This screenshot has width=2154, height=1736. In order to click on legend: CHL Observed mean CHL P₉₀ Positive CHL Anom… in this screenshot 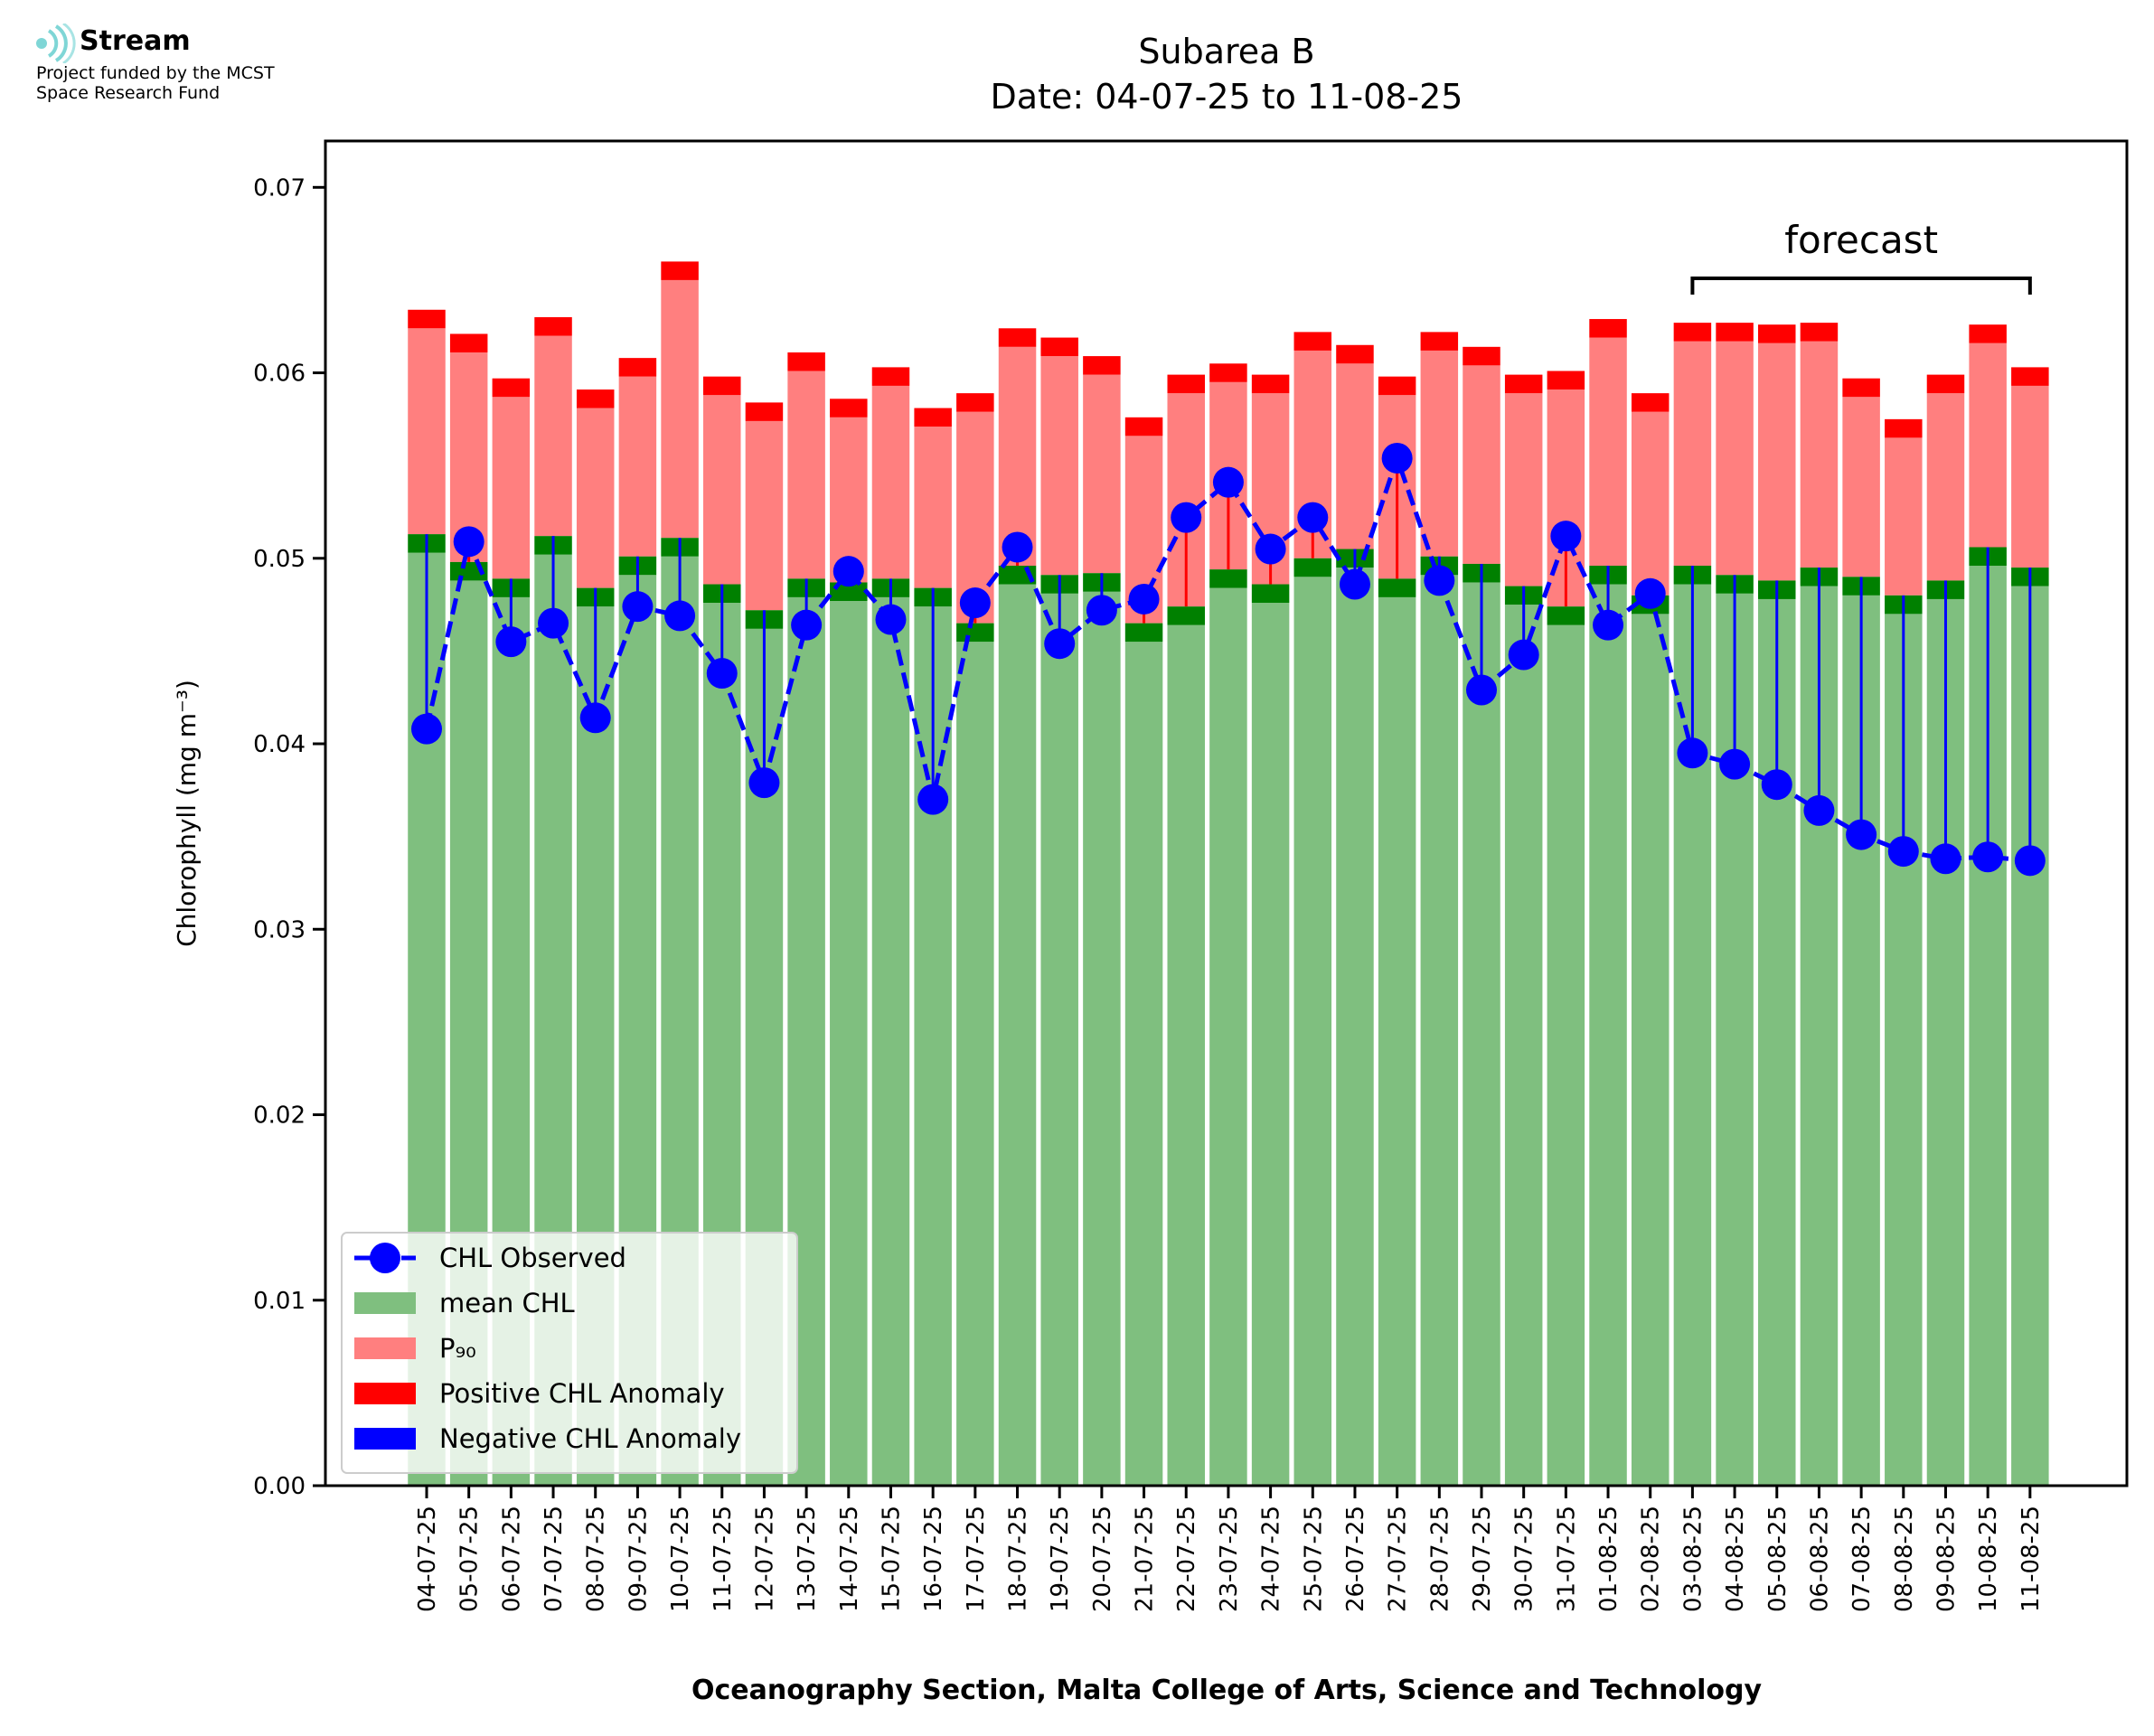, I will do `click(569, 1353)`.